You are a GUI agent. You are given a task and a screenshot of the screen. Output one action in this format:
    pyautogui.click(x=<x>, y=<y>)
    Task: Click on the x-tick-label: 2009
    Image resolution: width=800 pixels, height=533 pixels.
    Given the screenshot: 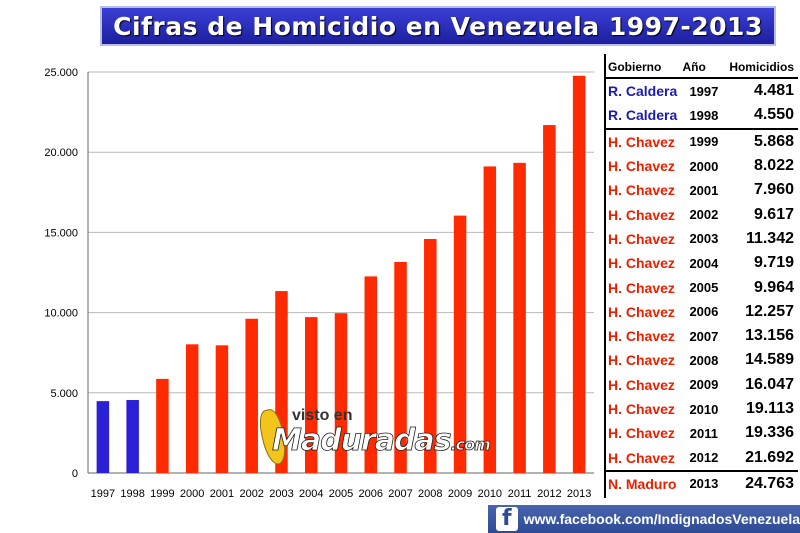 What is the action you would take?
    pyautogui.click(x=460, y=494)
    